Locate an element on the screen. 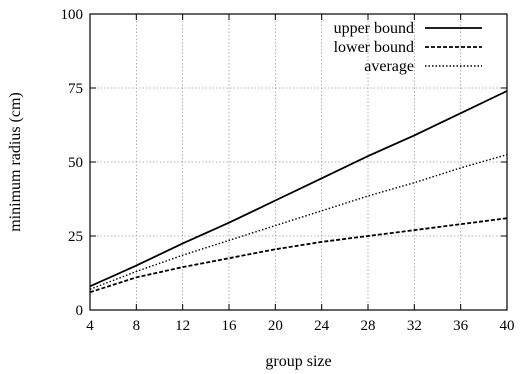 The height and width of the screenshot is (374, 521). x-tick-label: 32 is located at coordinates (414, 326).